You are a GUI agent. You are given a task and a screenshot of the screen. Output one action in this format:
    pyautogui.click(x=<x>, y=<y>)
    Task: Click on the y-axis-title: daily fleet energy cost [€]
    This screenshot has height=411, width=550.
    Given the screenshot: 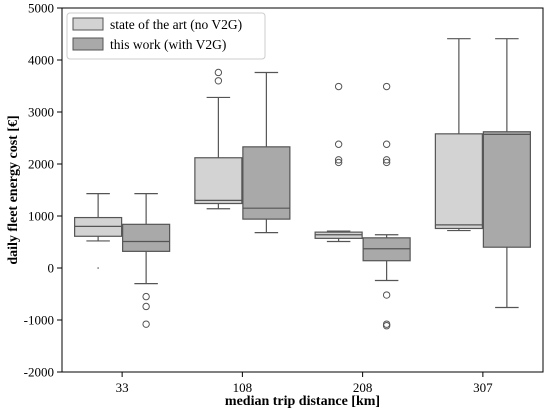 What is the action you would take?
    pyautogui.click(x=13, y=189)
    